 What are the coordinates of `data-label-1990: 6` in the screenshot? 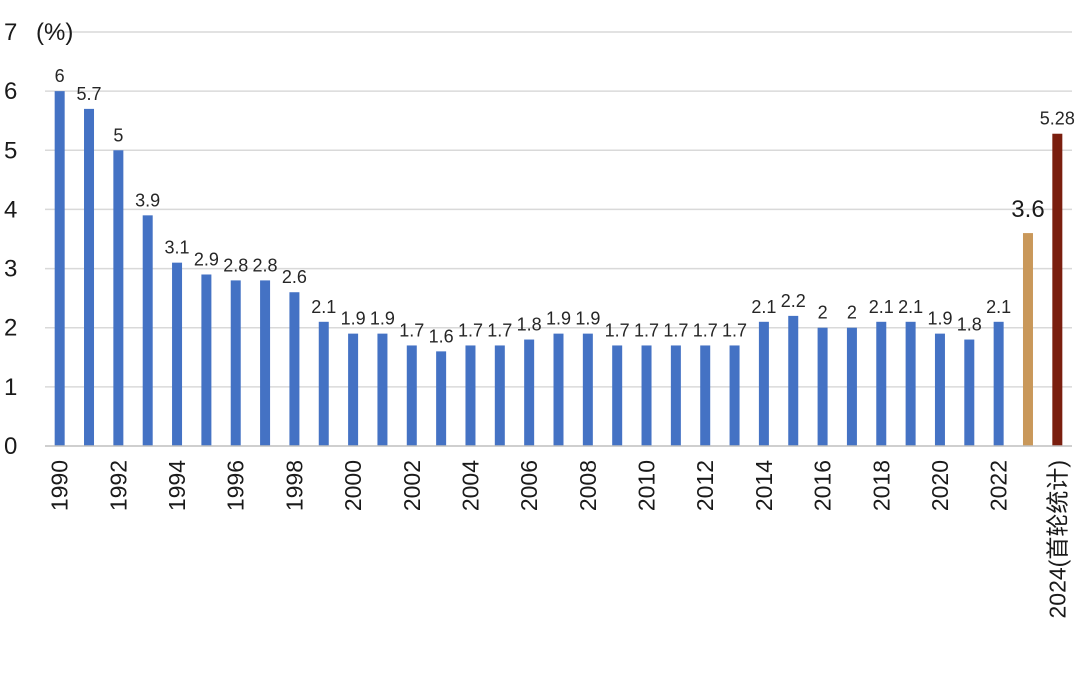 It's located at (60, 76).